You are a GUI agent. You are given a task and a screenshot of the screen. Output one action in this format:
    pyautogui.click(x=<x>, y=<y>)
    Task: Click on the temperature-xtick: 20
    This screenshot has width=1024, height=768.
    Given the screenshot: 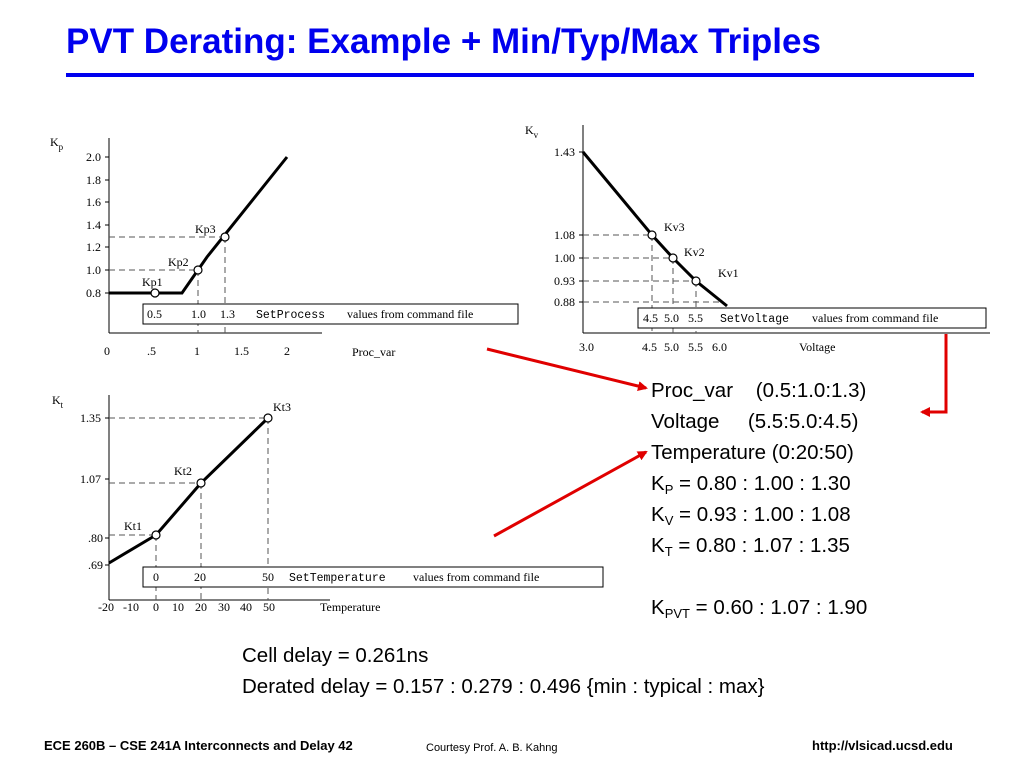 What is the action you would take?
    pyautogui.click(x=201, y=607)
    